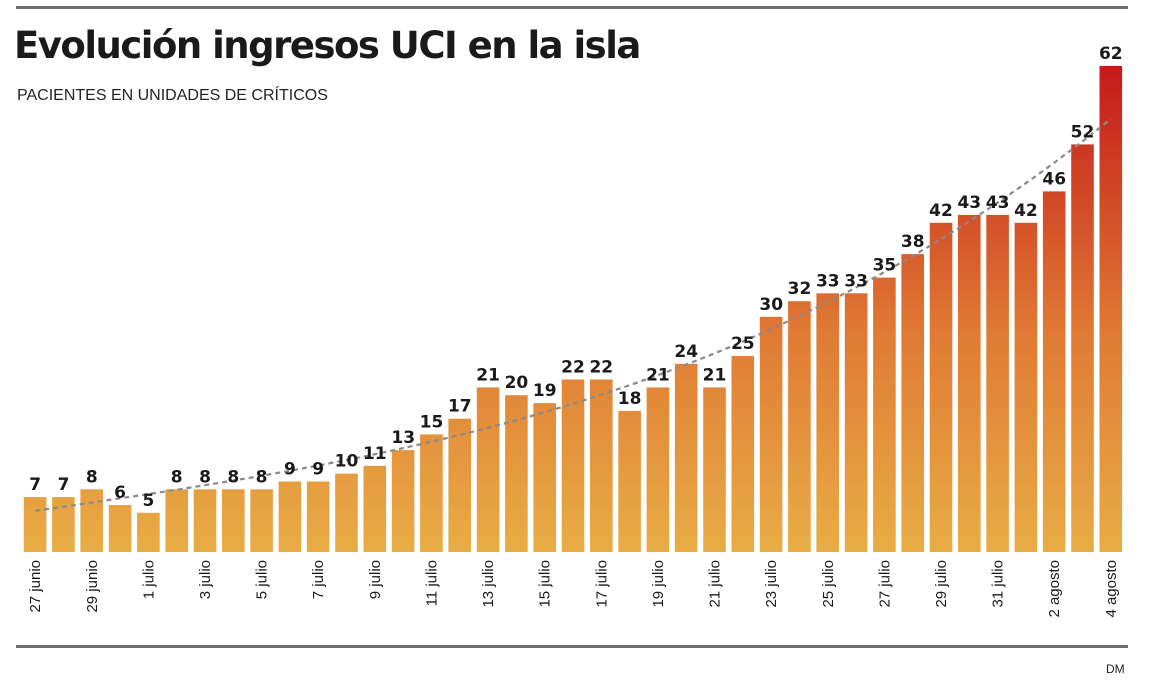  What do you see at coordinates (460, 407) in the screenshot?
I see `data-label: 17` at bounding box center [460, 407].